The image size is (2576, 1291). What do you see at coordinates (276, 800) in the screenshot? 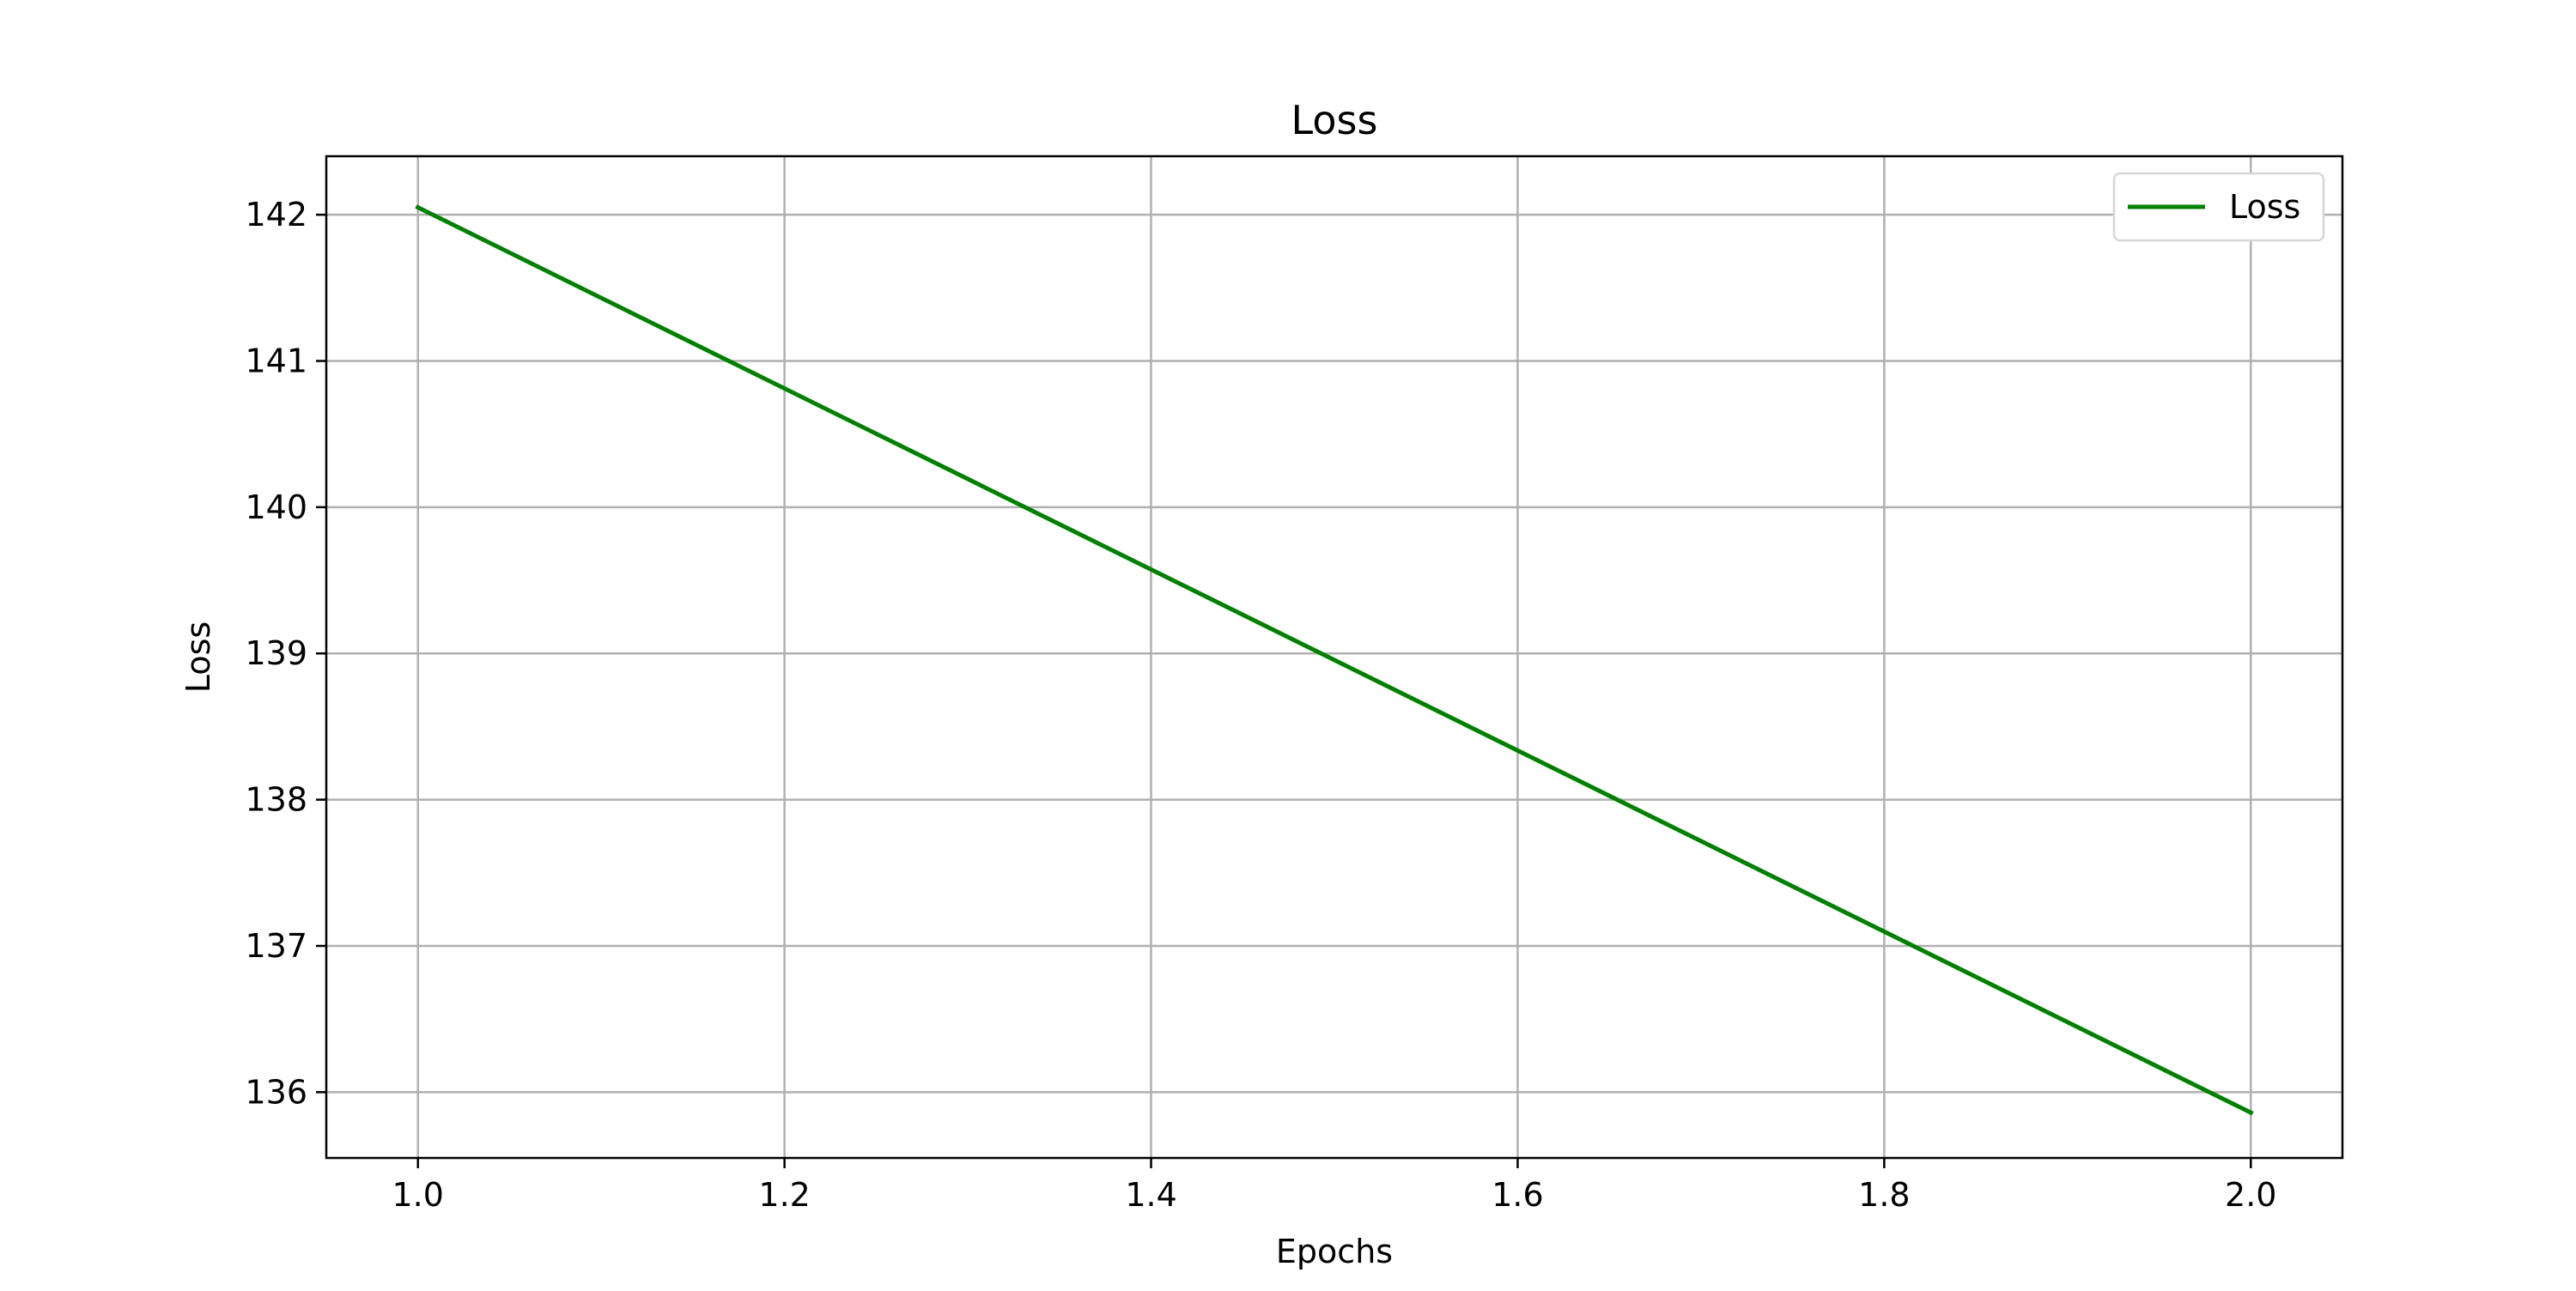
I see `y-tick-label: 138` at bounding box center [276, 800].